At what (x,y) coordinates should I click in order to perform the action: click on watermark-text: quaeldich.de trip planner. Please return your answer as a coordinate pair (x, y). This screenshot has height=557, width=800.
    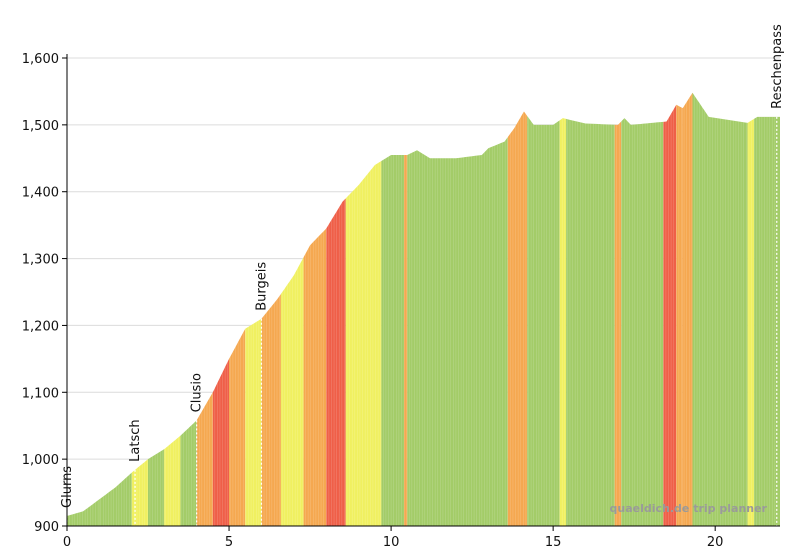
    Looking at the image, I should click on (689, 508).